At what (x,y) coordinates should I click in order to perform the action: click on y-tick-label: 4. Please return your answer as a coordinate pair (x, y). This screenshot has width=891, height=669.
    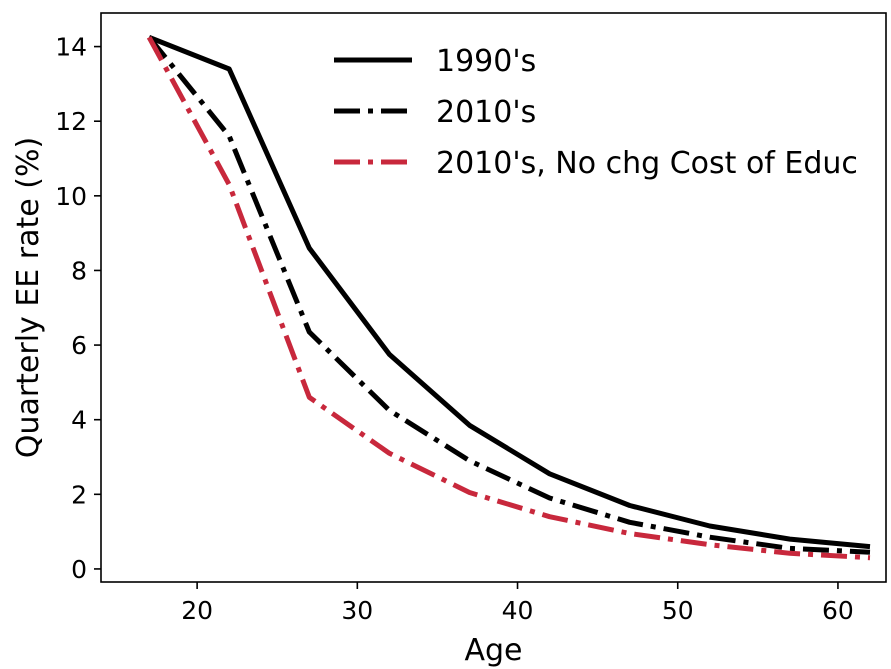
    Looking at the image, I should click on (79, 420).